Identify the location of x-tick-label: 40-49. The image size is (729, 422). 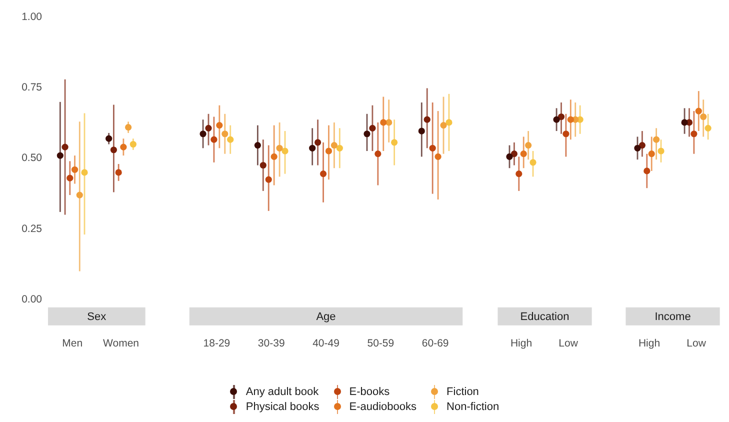
(326, 344).